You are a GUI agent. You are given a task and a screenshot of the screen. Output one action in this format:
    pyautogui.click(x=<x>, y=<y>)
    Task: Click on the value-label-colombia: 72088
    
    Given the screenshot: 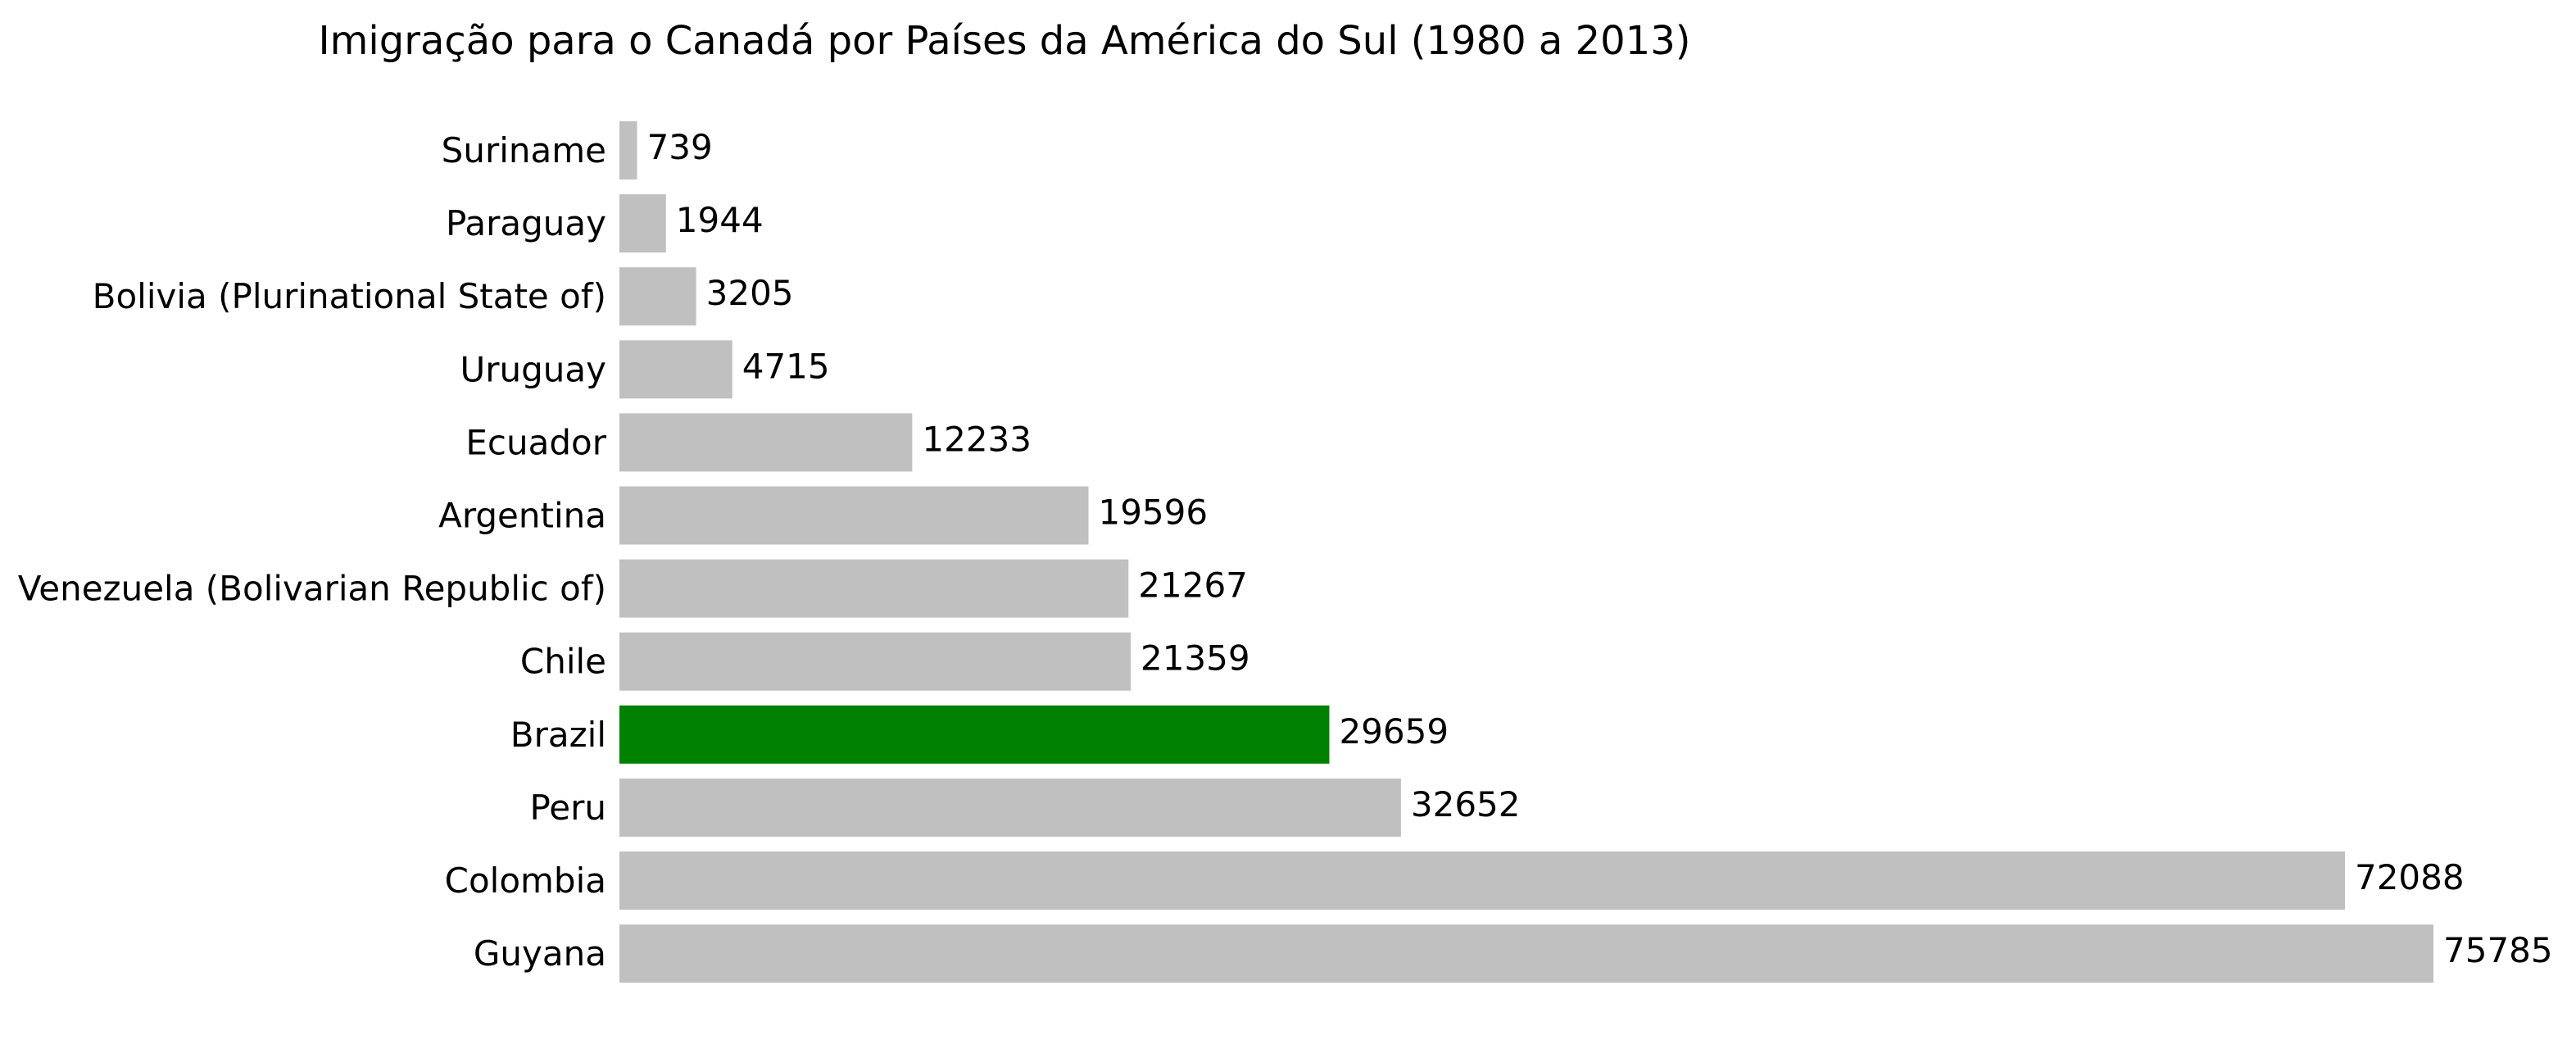 What is the action you would take?
    pyautogui.click(x=2410, y=877)
    